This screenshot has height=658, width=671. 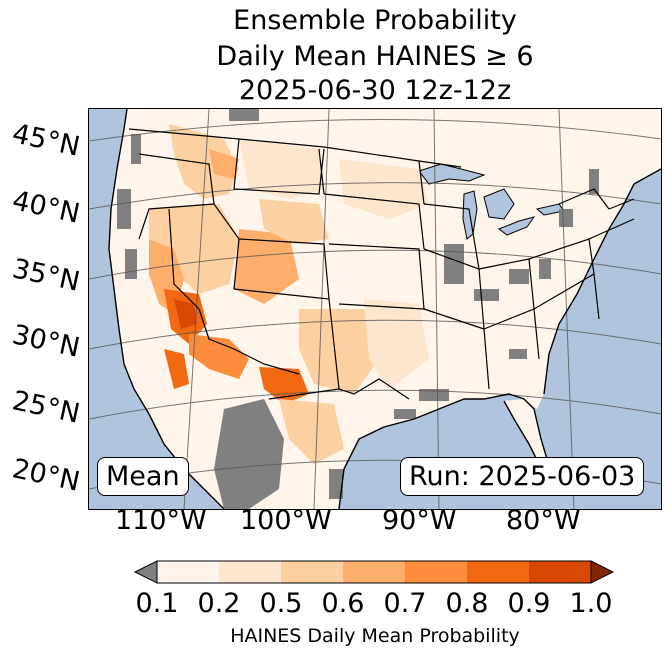 I want to click on colorbar-outline, so click(x=374, y=572).